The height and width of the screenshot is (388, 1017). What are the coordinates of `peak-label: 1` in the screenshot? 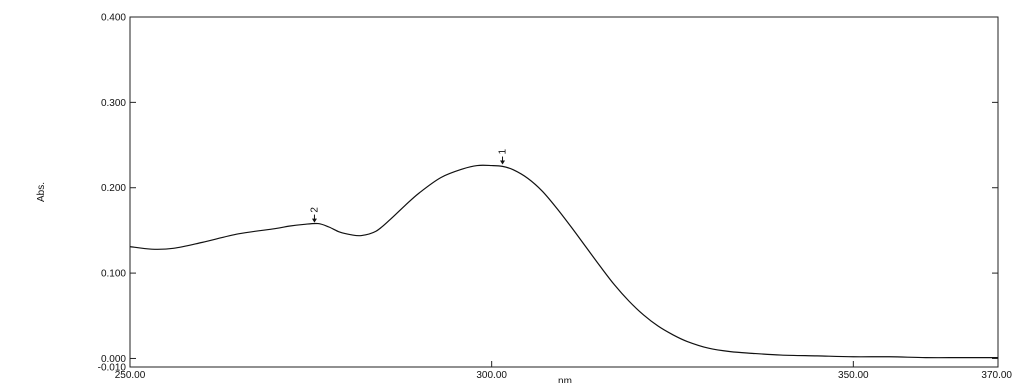 It's located at (503, 152).